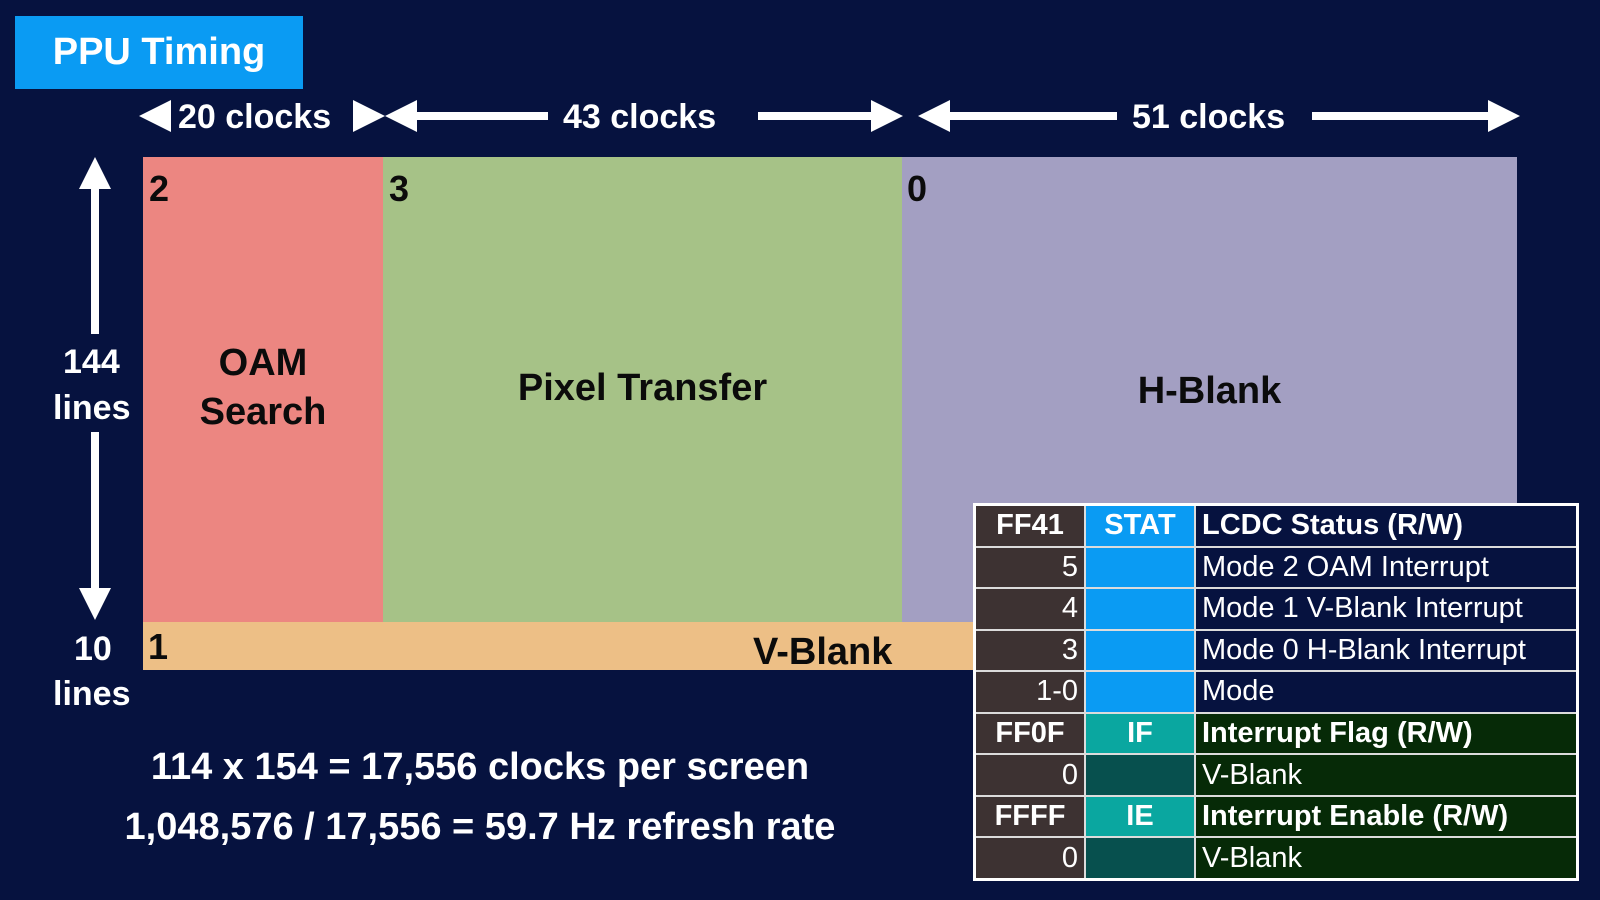  Describe the element at coordinates (1209, 117) in the screenshot. I see `hblank-clocks-label: 51 clocks` at that location.